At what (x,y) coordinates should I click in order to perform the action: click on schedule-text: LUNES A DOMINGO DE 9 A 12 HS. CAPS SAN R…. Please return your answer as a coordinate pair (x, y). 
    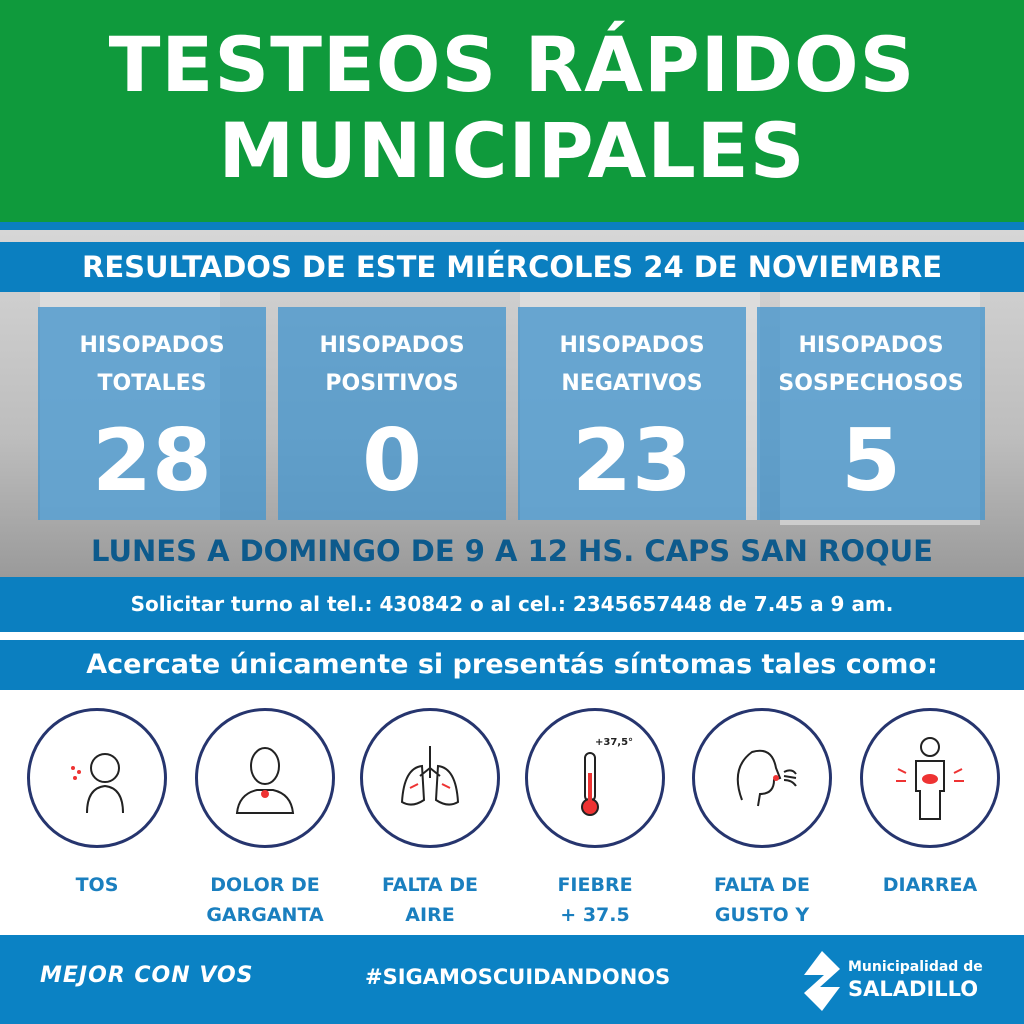
    Looking at the image, I should click on (512, 551).